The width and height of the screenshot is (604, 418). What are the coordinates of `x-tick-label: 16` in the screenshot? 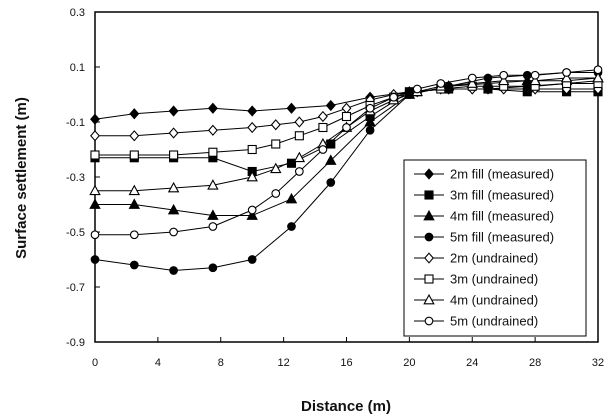 It's located at (346, 363).